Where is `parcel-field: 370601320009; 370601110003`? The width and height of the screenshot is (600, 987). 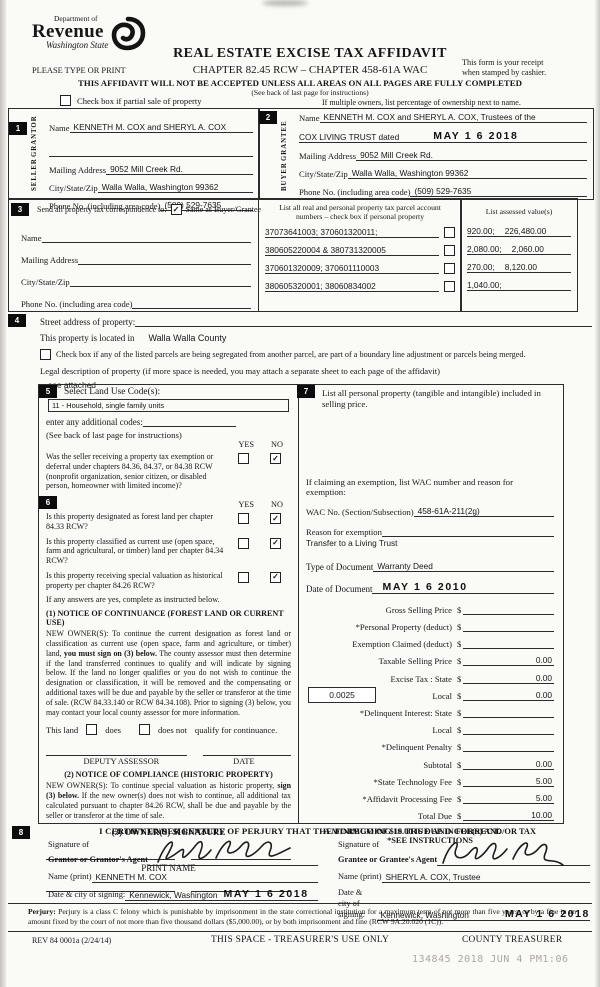
parcel-field: 370601320009; 370601110003 is located at coordinates (352, 269).